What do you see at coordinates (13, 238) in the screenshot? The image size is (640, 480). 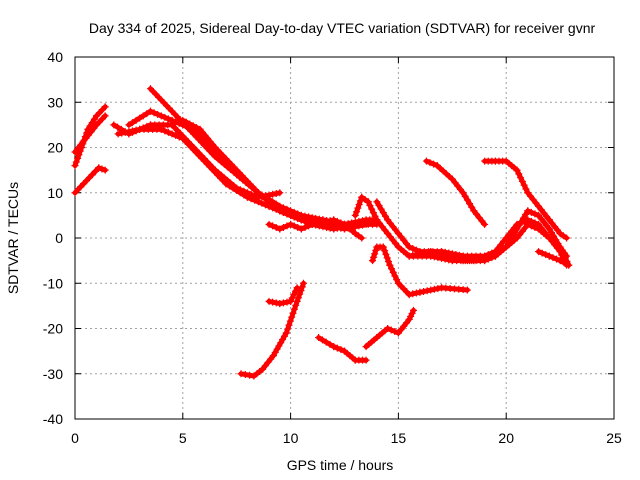 I see `y-axis-title: SDTVAR / TECUs` at bounding box center [13, 238].